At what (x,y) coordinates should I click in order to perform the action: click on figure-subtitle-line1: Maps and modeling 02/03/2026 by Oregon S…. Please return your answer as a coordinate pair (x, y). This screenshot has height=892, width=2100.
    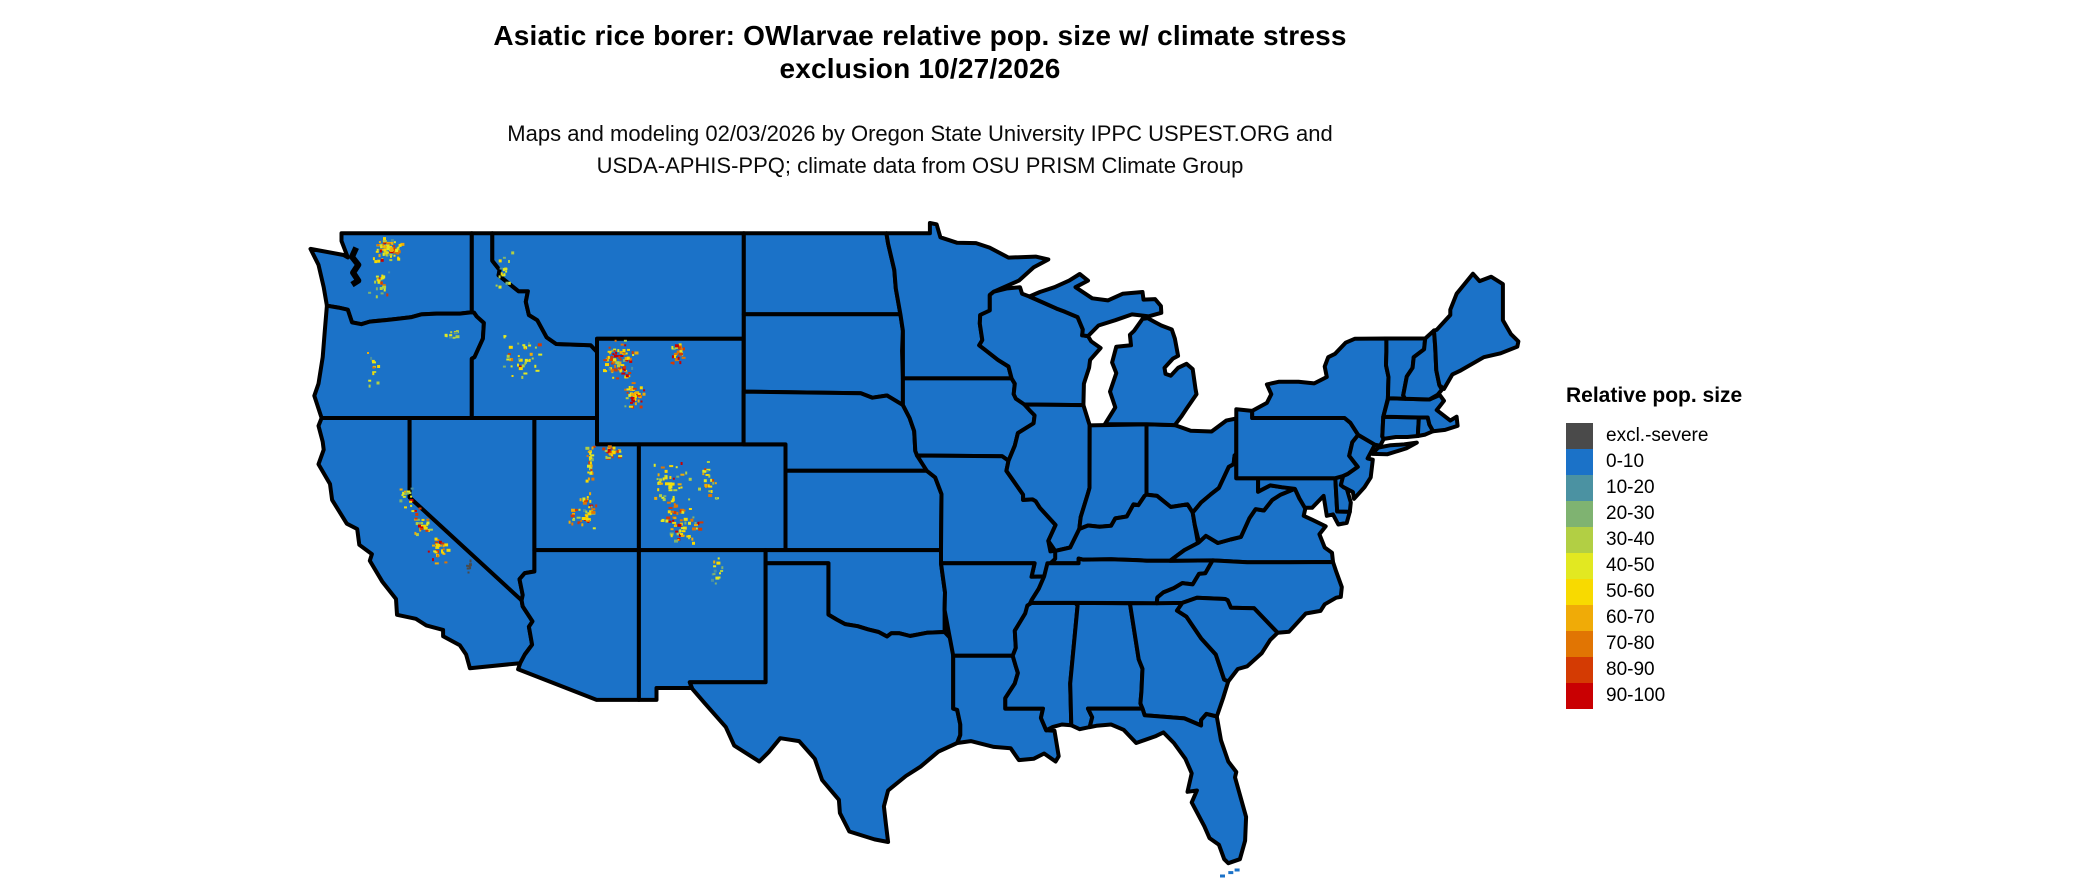
    Looking at the image, I should click on (920, 133).